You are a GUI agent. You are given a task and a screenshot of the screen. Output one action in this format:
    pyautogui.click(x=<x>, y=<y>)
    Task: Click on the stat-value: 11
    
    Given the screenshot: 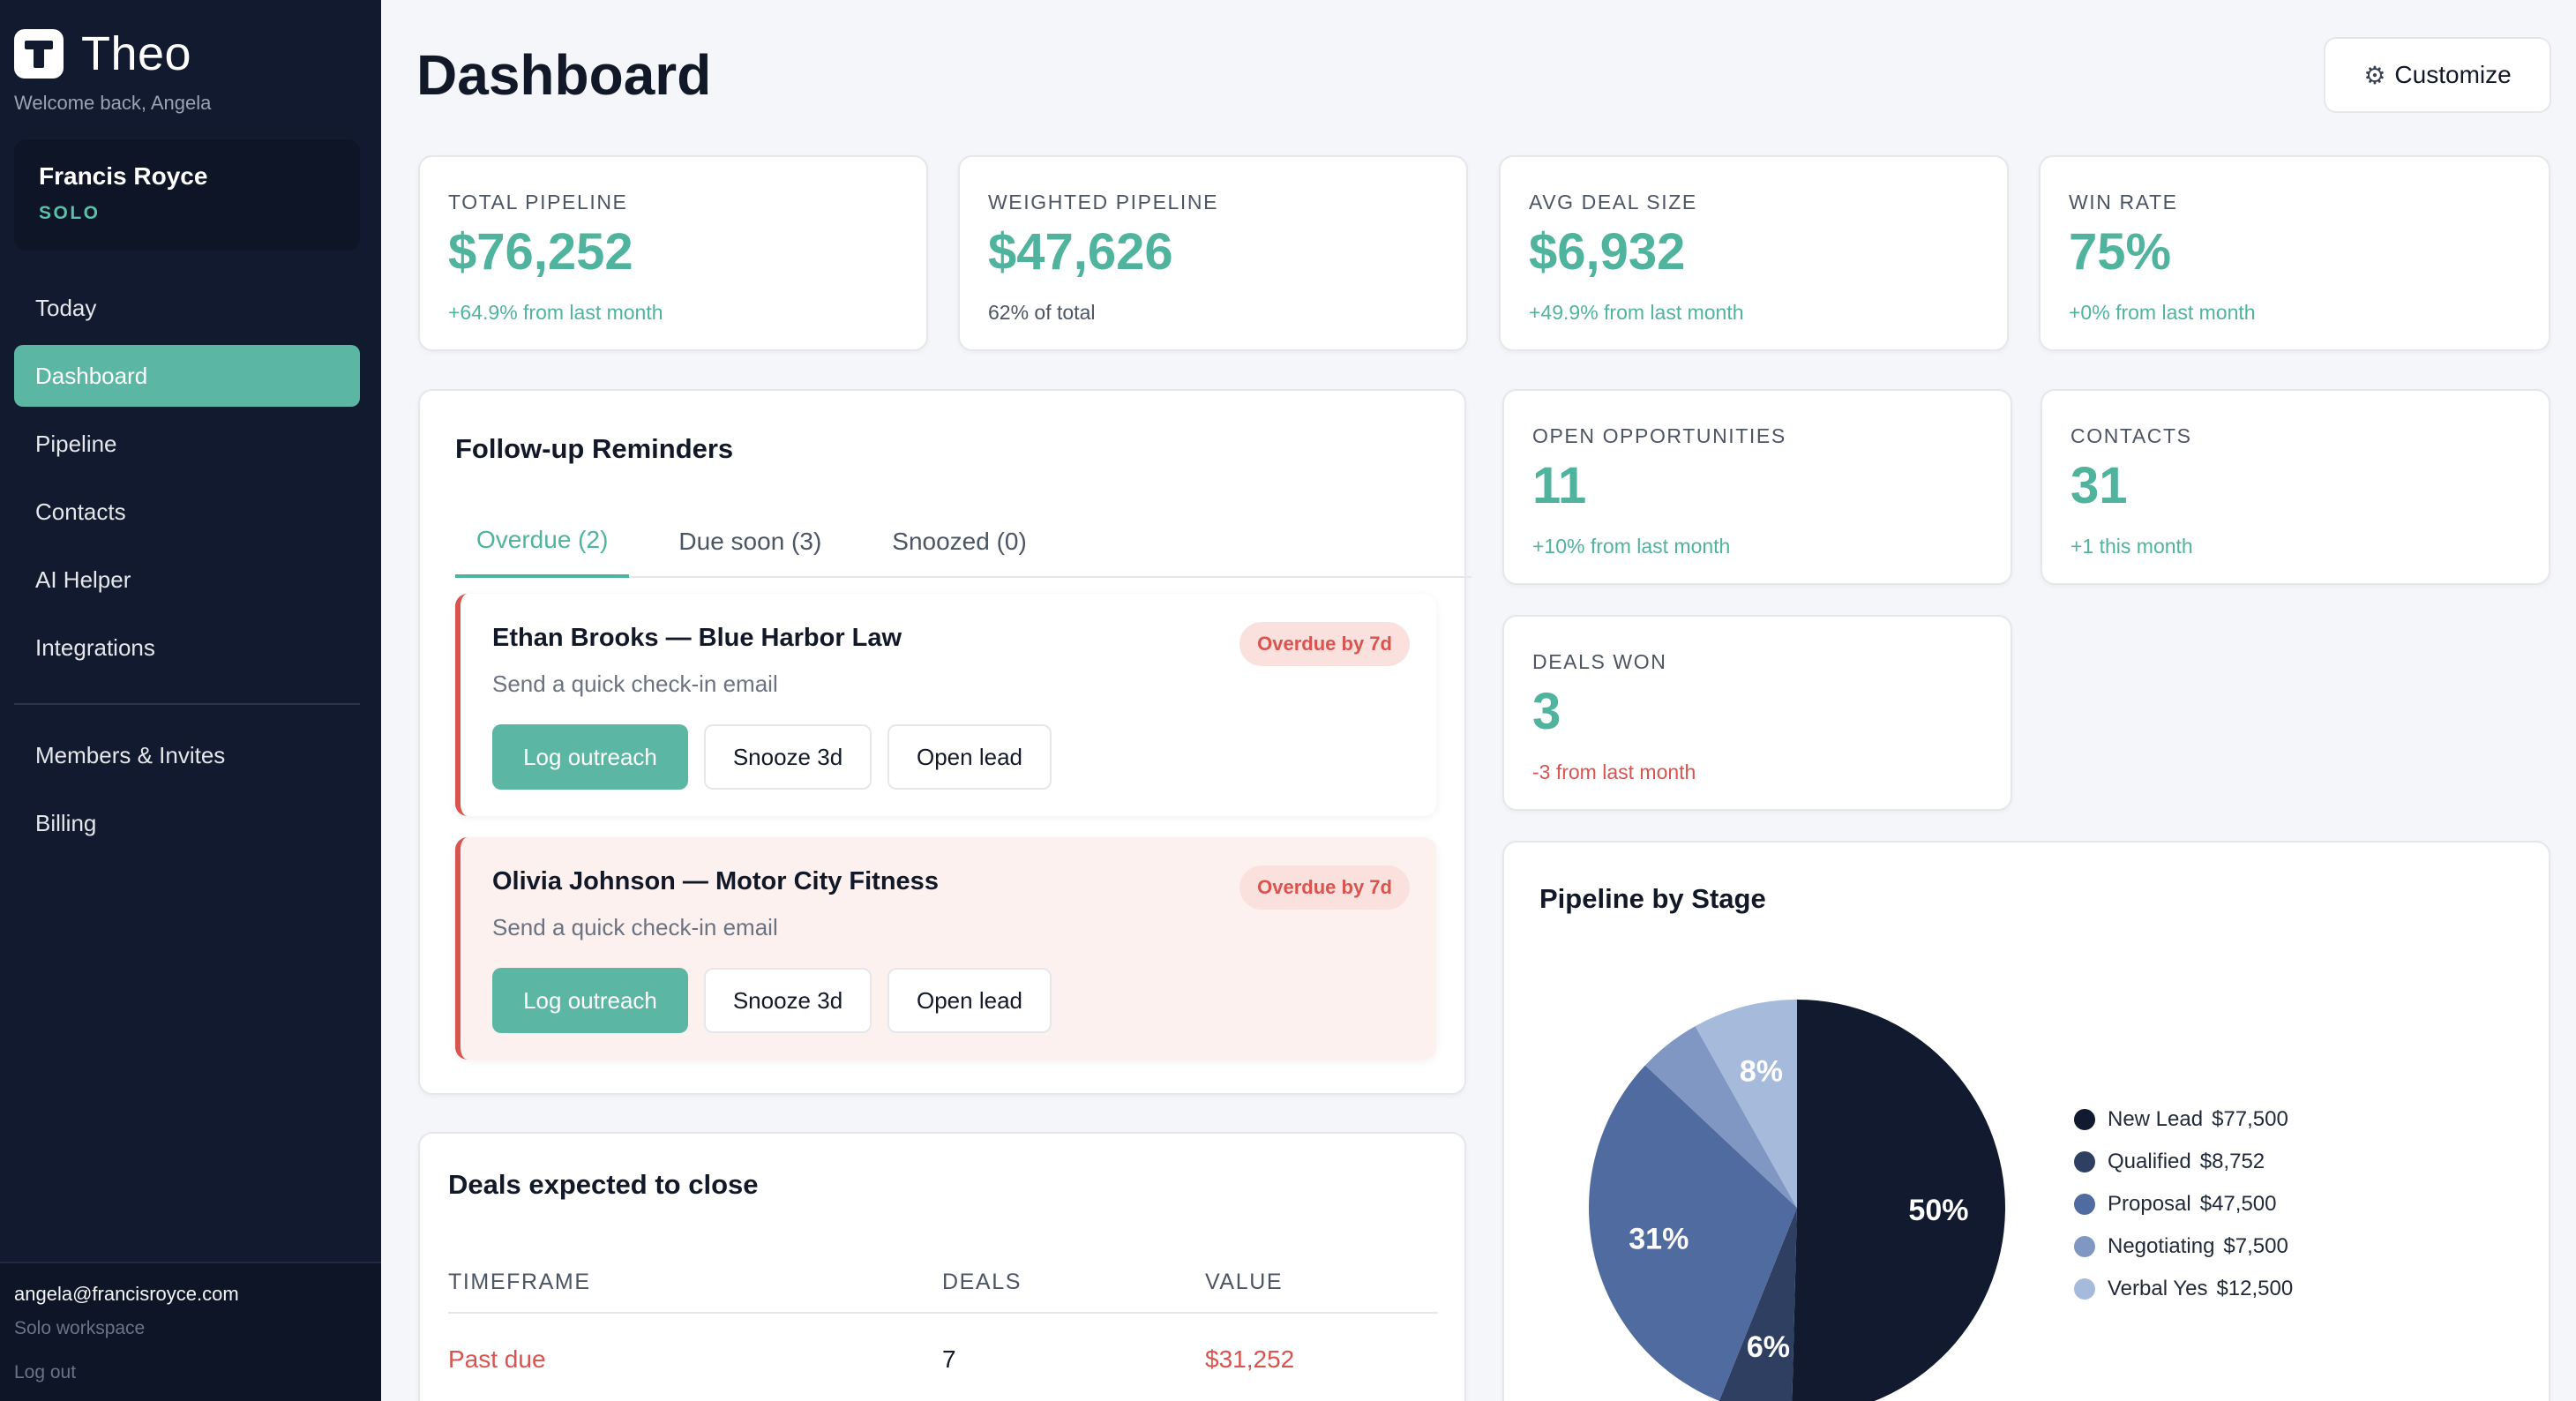 What is the action you would take?
    pyautogui.click(x=1560, y=485)
    